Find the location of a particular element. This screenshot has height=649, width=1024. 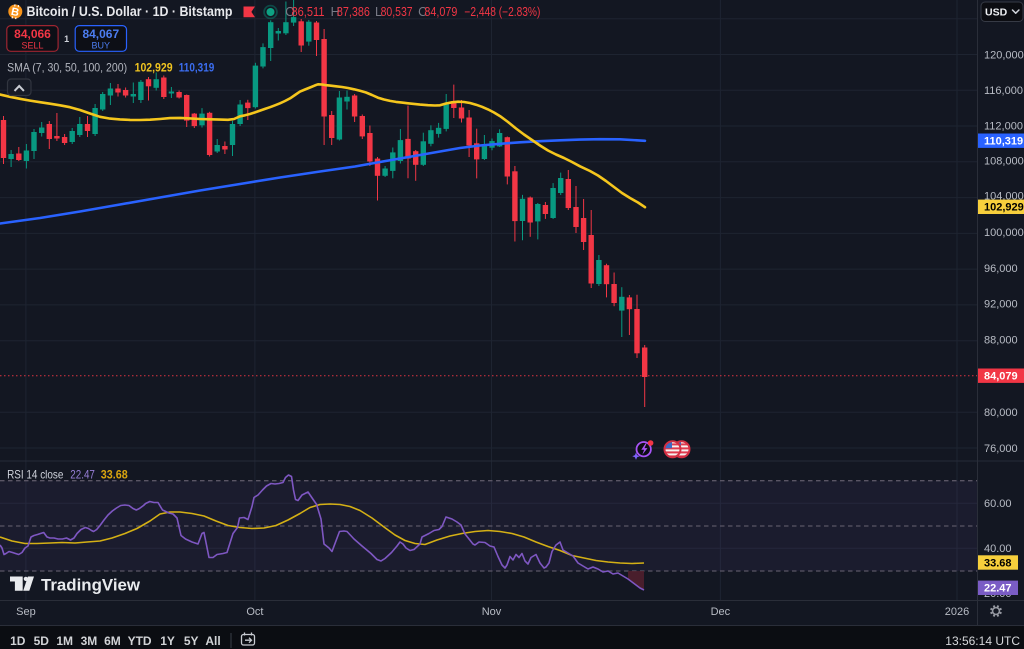

svg-text: SMA (7, 30, 50, 100, 200) is located at coordinates (67, 68).